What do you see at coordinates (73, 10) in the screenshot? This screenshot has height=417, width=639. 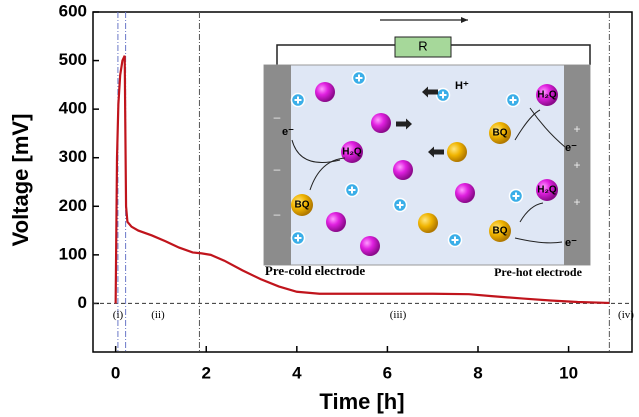 I see `y-tick-label: 600` at bounding box center [73, 10].